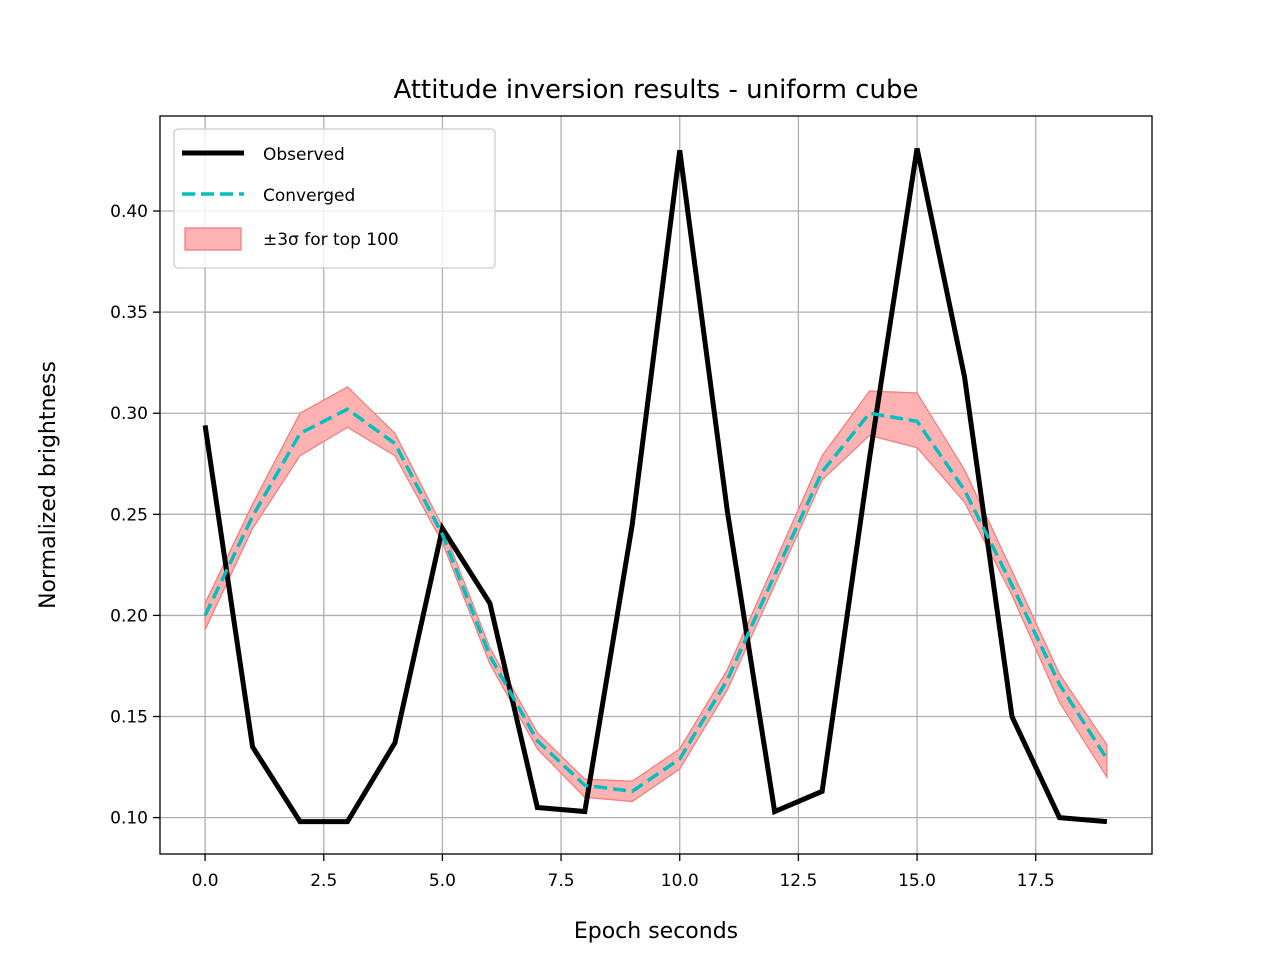 This screenshot has height=960, width=1280. What do you see at coordinates (1036, 881) in the screenshot?
I see `x-tick-label: 17.5` at bounding box center [1036, 881].